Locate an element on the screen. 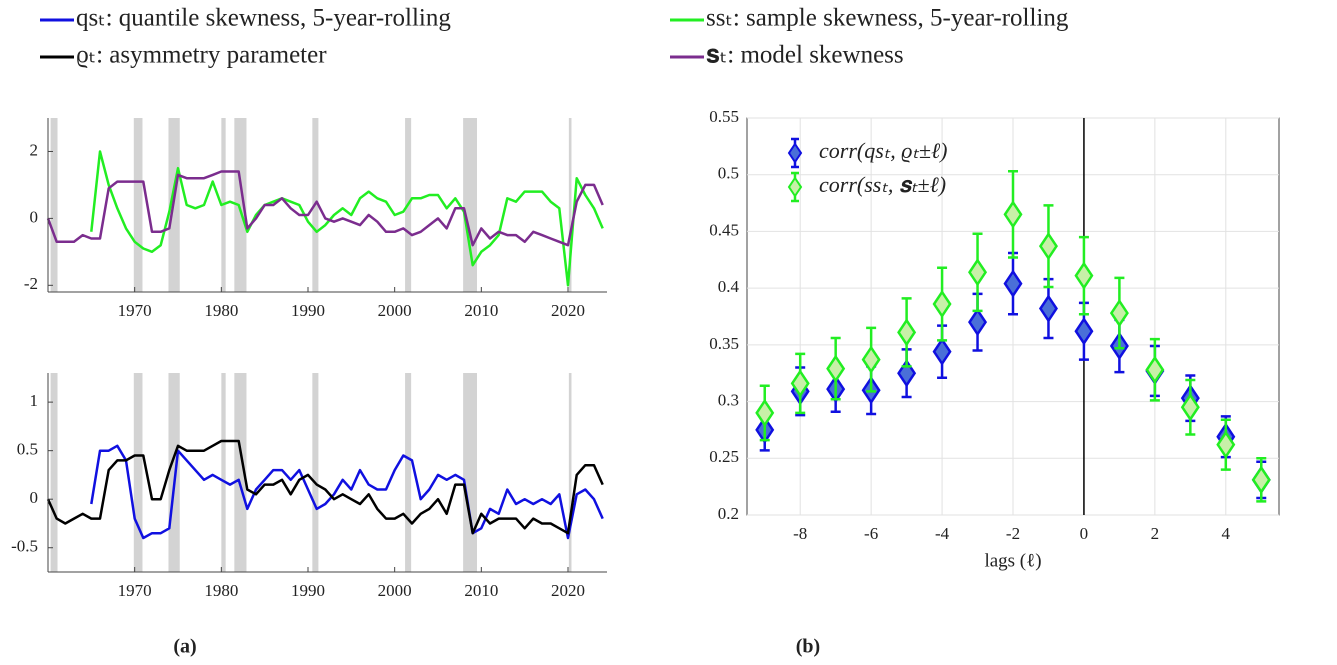 This screenshot has width=1337, height=665. x-tick-label: 2 is located at coordinates (1155, 533).